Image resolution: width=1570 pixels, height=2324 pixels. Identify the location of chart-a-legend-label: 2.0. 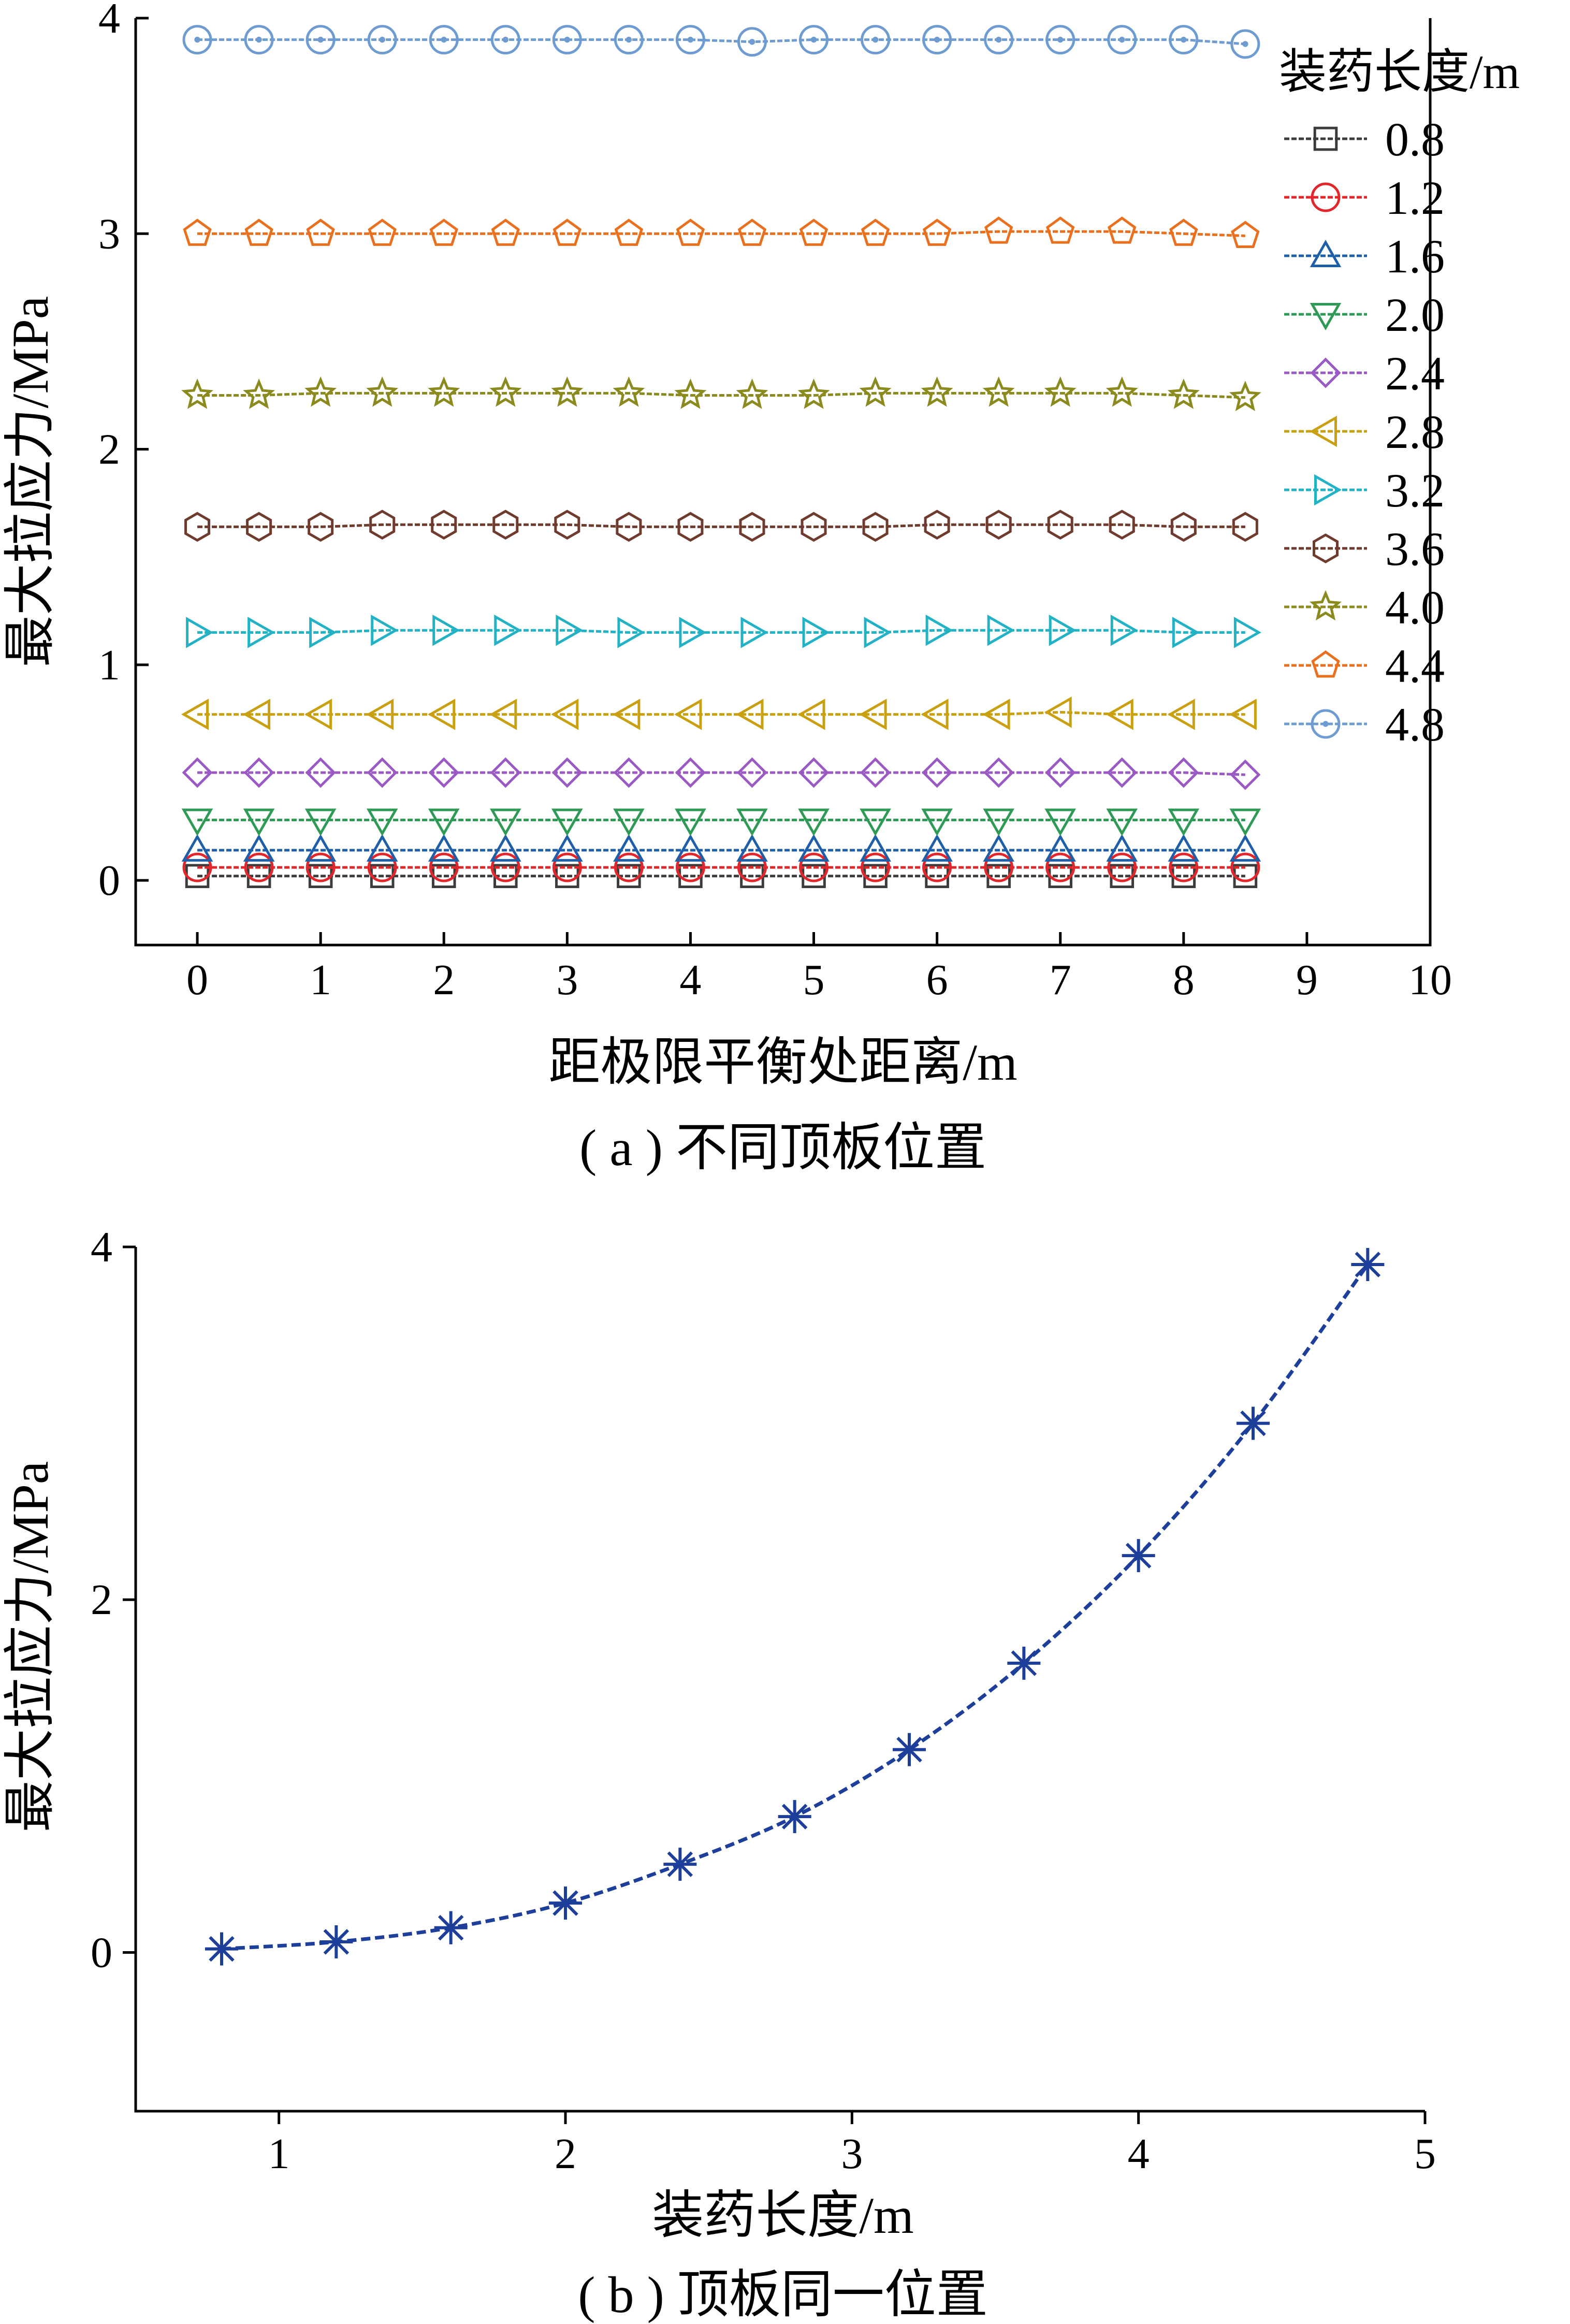
(1415, 314).